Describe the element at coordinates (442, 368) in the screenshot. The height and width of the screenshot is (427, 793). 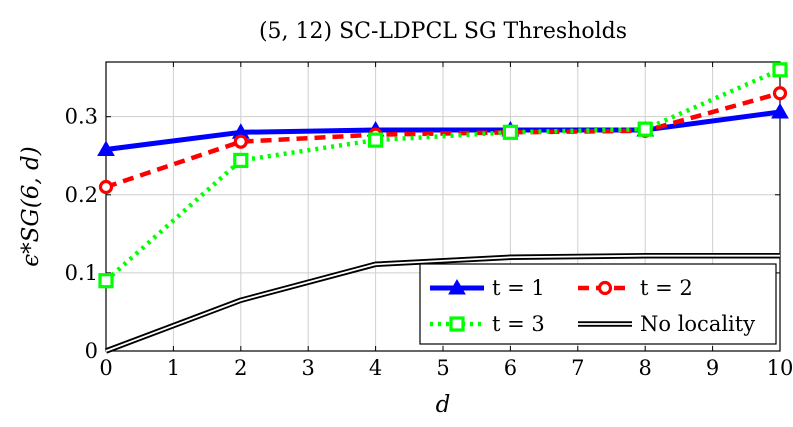
I see `x-tick-label: 5` at that location.